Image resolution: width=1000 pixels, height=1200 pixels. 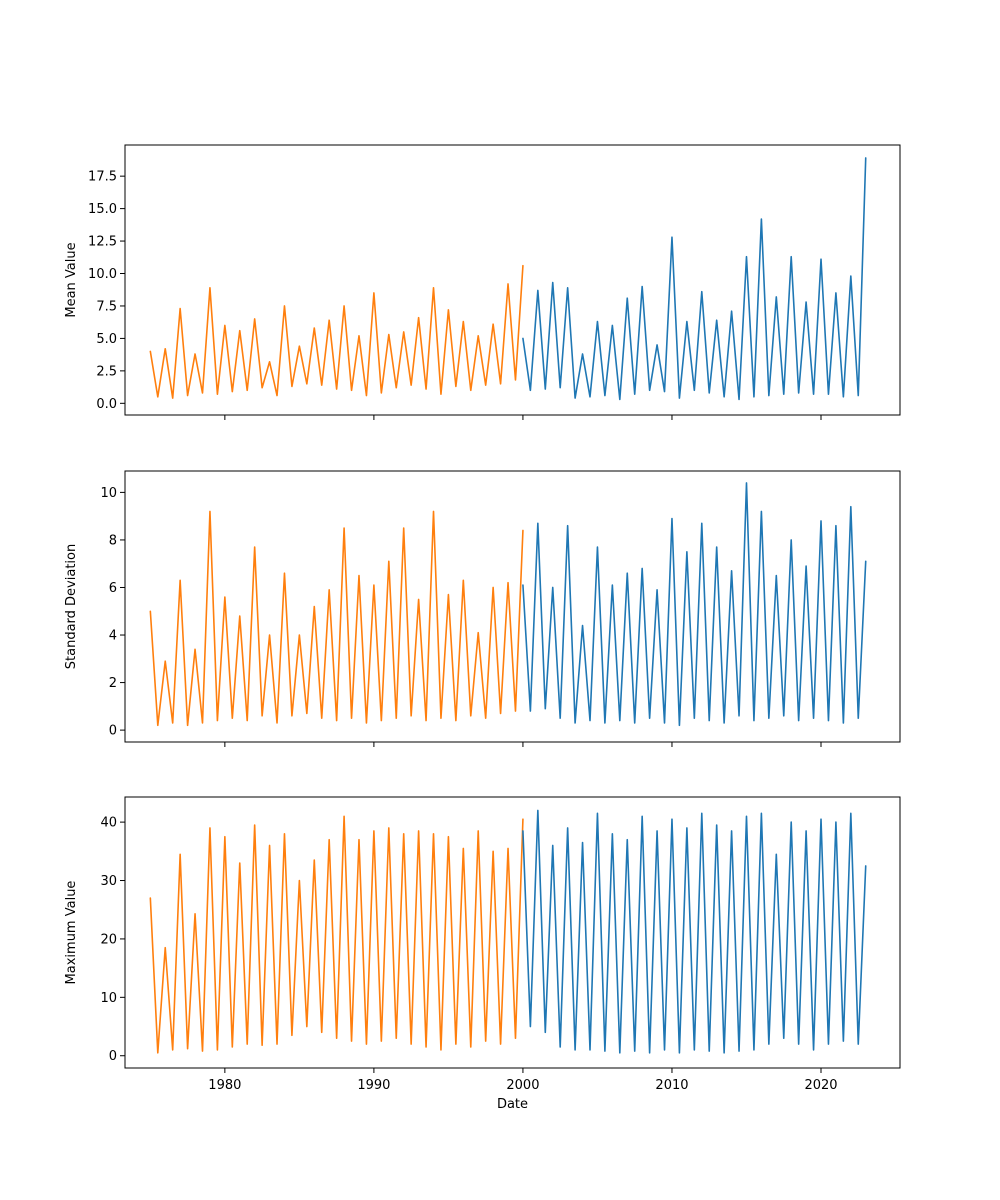 What do you see at coordinates (113, 731) in the screenshot?
I see `standard-deviation-y-tick-label: 0` at bounding box center [113, 731].